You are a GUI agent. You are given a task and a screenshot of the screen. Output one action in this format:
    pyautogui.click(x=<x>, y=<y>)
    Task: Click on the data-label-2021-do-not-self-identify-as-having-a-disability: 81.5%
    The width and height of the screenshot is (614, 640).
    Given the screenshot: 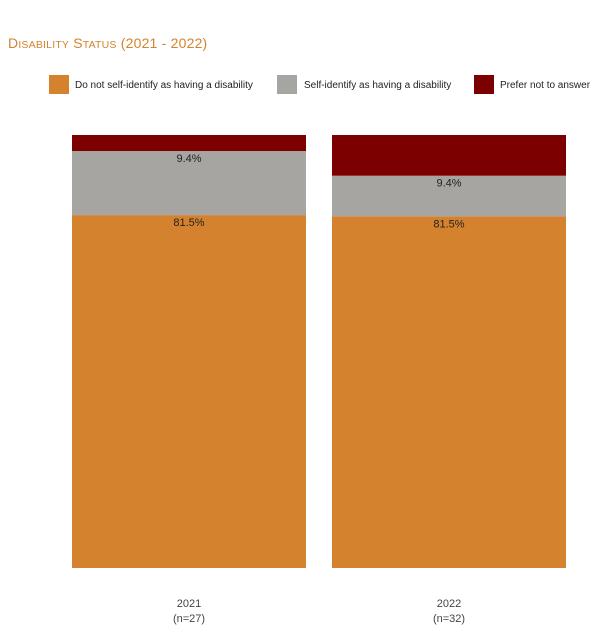 What is the action you would take?
    pyautogui.click(x=188, y=223)
    